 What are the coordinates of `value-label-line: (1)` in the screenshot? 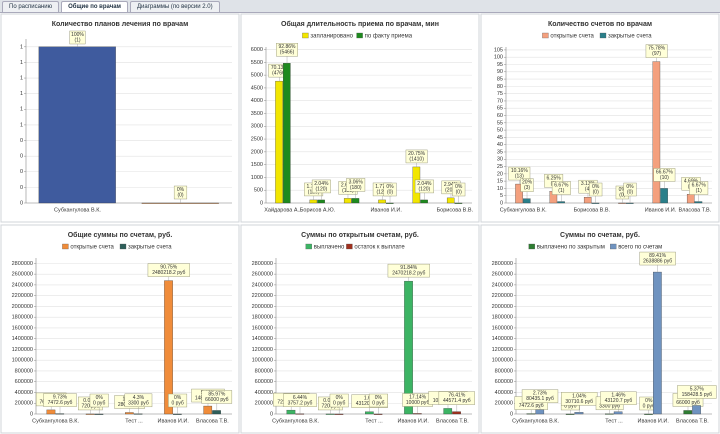 It's located at (77, 41).